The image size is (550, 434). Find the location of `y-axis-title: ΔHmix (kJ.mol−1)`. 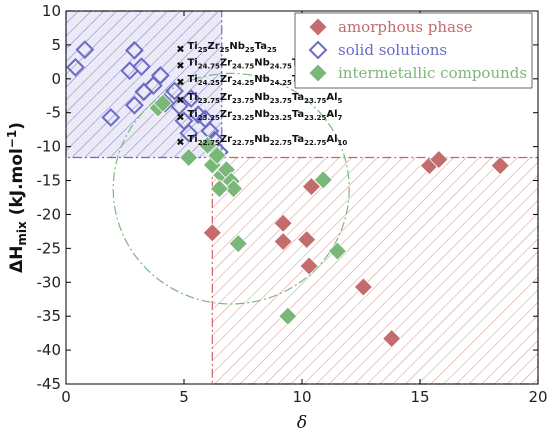

y-axis-title: ΔHmix (kJ.mol−1) is located at coordinates (17, 197).